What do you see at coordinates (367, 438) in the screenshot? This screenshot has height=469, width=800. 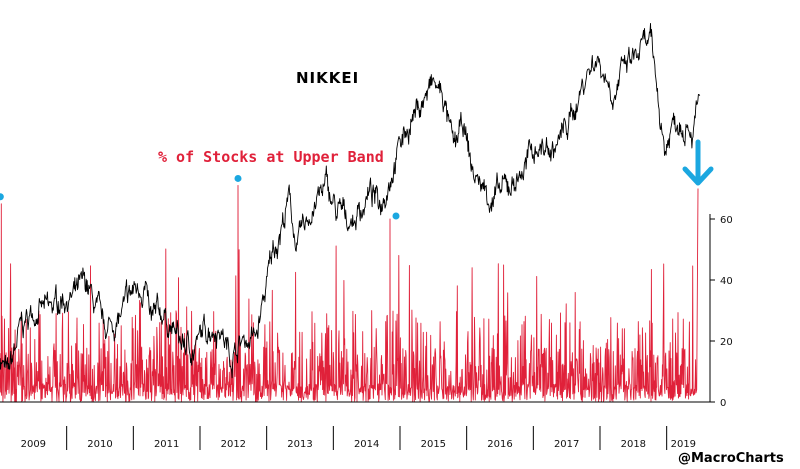 I see `year-separators` at bounding box center [367, 438].